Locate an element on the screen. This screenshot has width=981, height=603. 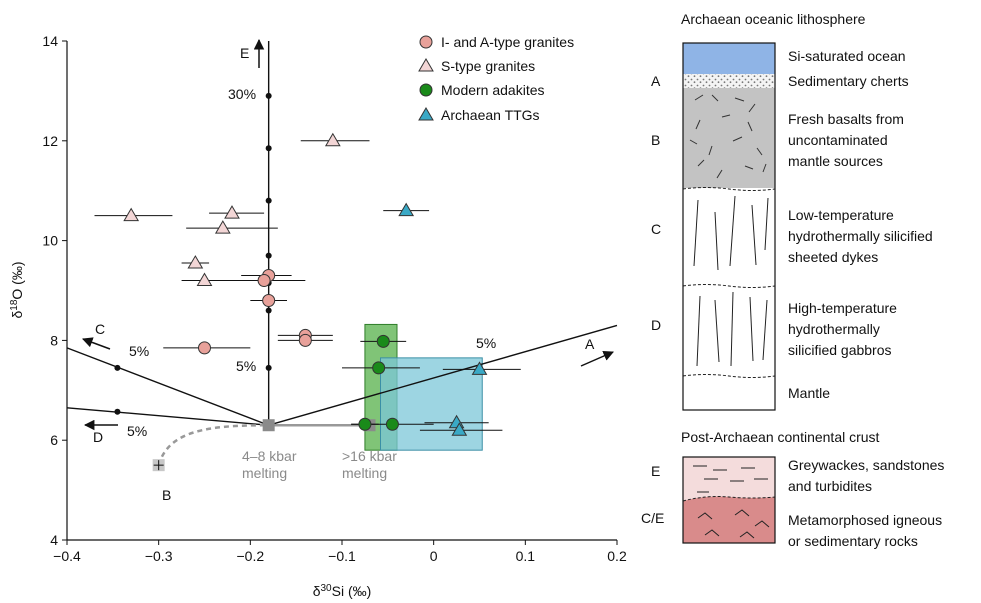
label-basalts-2: uncontaminated is located at coordinates (838, 140).